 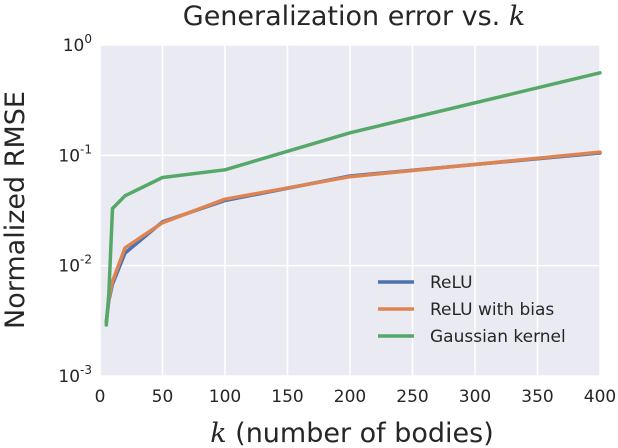 What do you see at coordinates (218, 433) in the screenshot?
I see `x-axis-variable: k` at bounding box center [218, 433].